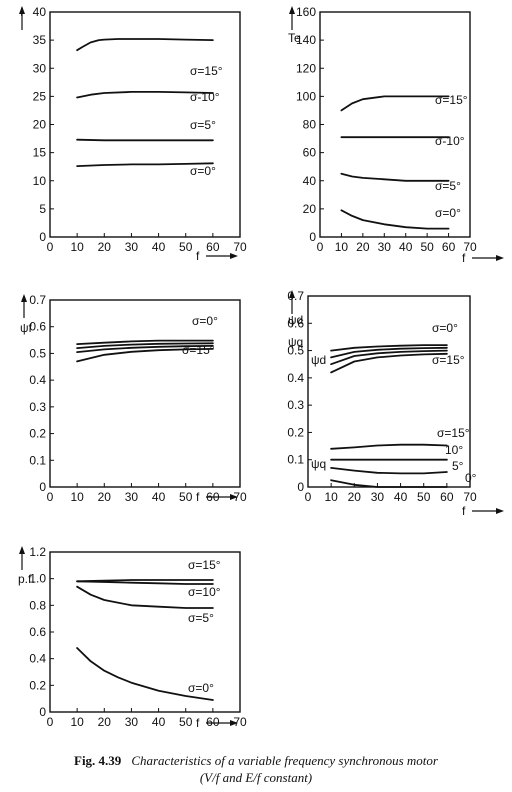 This screenshot has height=792, width=512. What do you see at coordinates (310, 125) in the screenshot?
I see `torque-y-tick-label: 80` at bounding box center [310, 125].